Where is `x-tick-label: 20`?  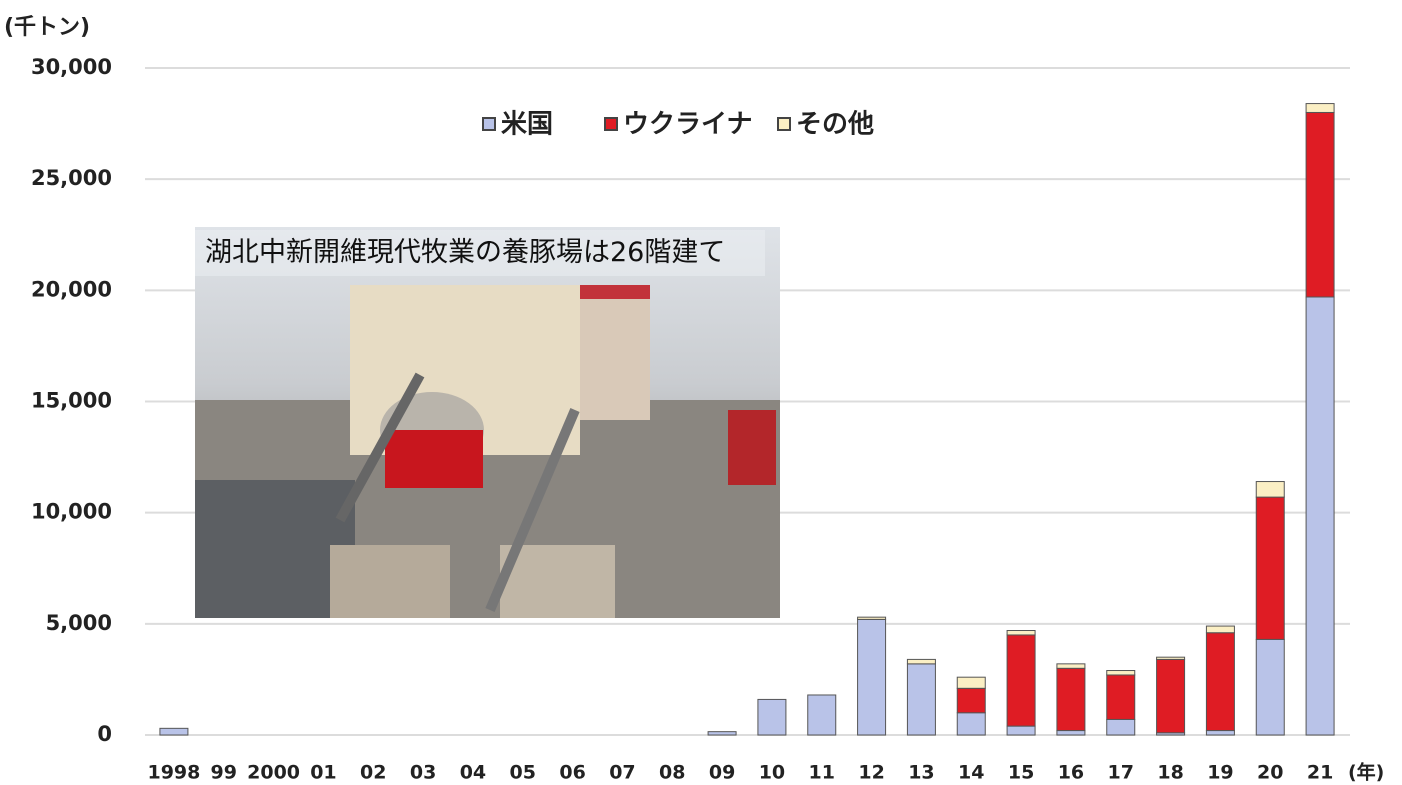
x-tick-label: 20 is located at coordinates (1270, 773).